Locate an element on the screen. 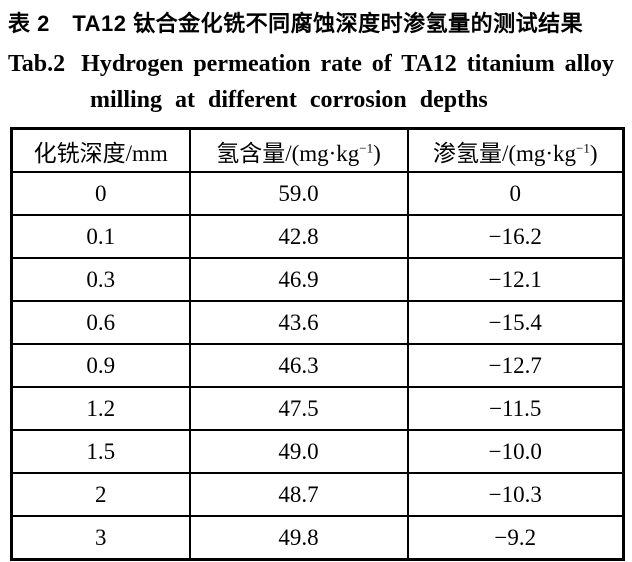 Image resolution: width=632 pixels, height=562 pixels. table-row: 0 59.0 0 is located at coordinates (317, 193).